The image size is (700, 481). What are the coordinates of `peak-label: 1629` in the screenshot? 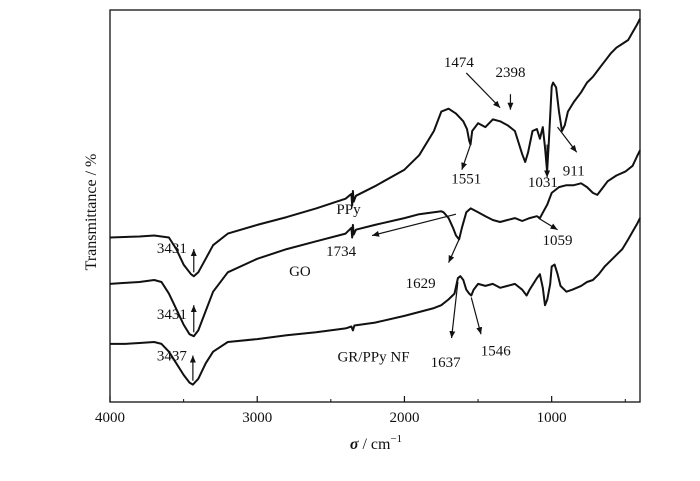 It's located at (421, 284).